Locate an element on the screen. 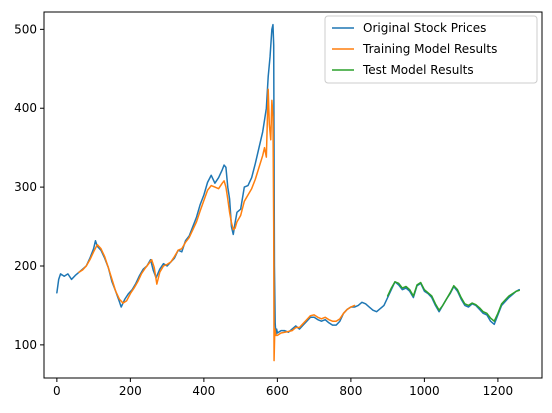 The height and width of the screenshot is (413, 552). legend-label-3: Test Model Results is located at coordinates (418, 70).